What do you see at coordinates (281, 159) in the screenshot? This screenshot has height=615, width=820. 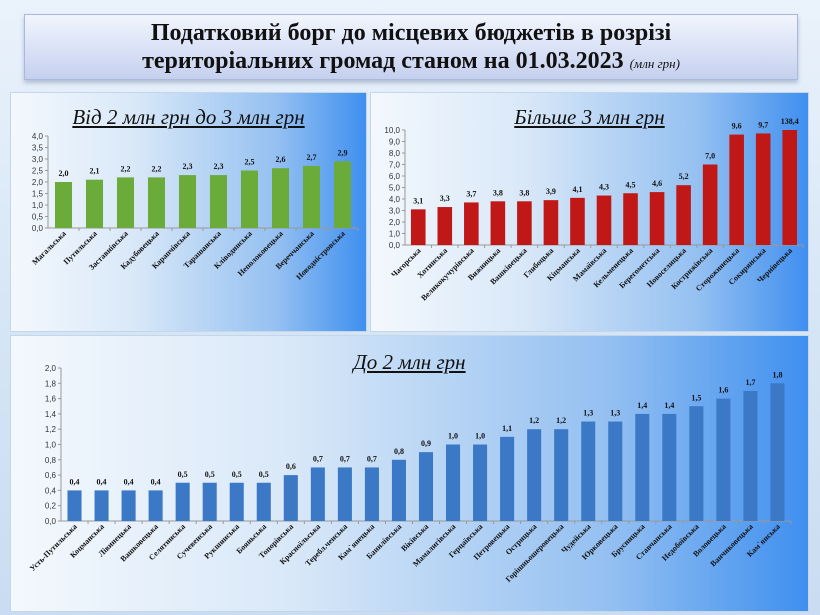 I see `data-label: 2,6` at bounding box center [281, 159].